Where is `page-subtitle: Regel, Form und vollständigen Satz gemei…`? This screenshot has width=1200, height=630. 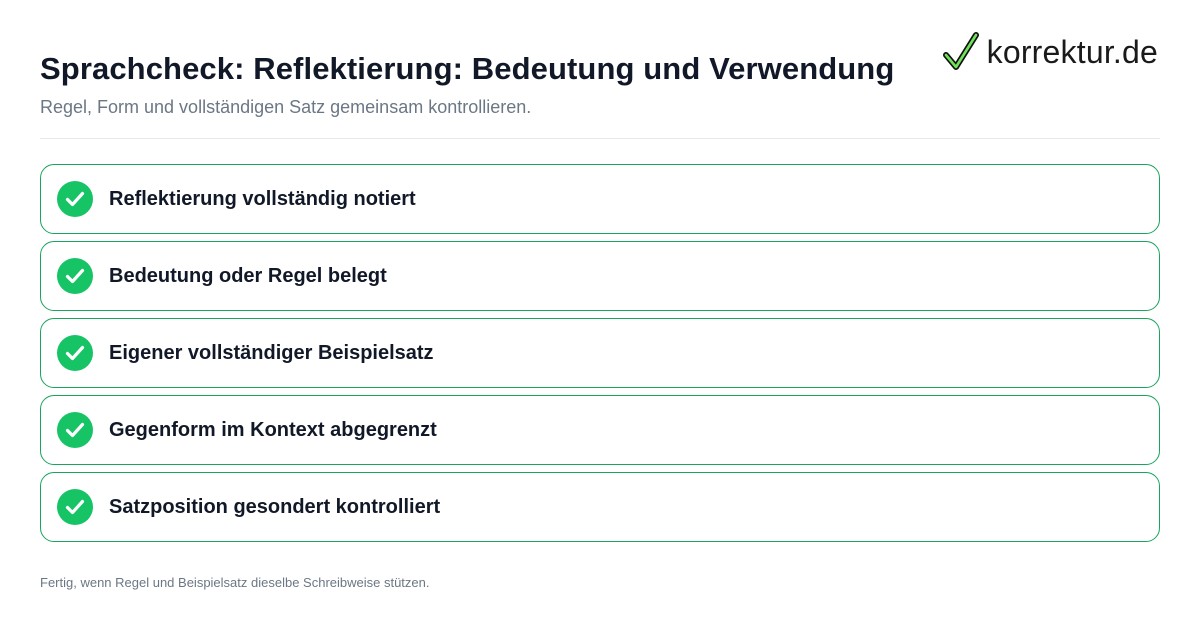 page-subtitle: Regel, Form und vollständigen Satz gemei… is located at coordinates (286, 107).